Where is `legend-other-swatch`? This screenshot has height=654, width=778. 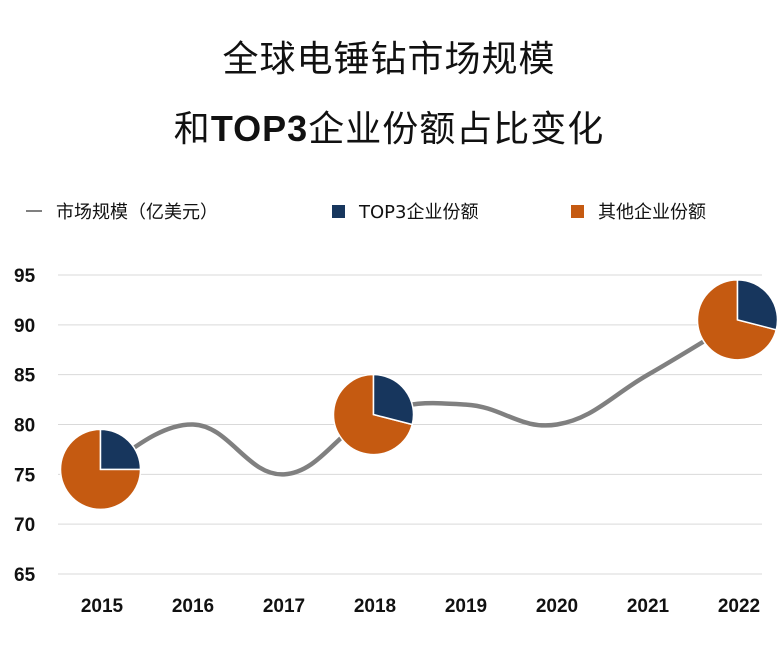 legend-other-swatch is located at coordinates (577, 211).